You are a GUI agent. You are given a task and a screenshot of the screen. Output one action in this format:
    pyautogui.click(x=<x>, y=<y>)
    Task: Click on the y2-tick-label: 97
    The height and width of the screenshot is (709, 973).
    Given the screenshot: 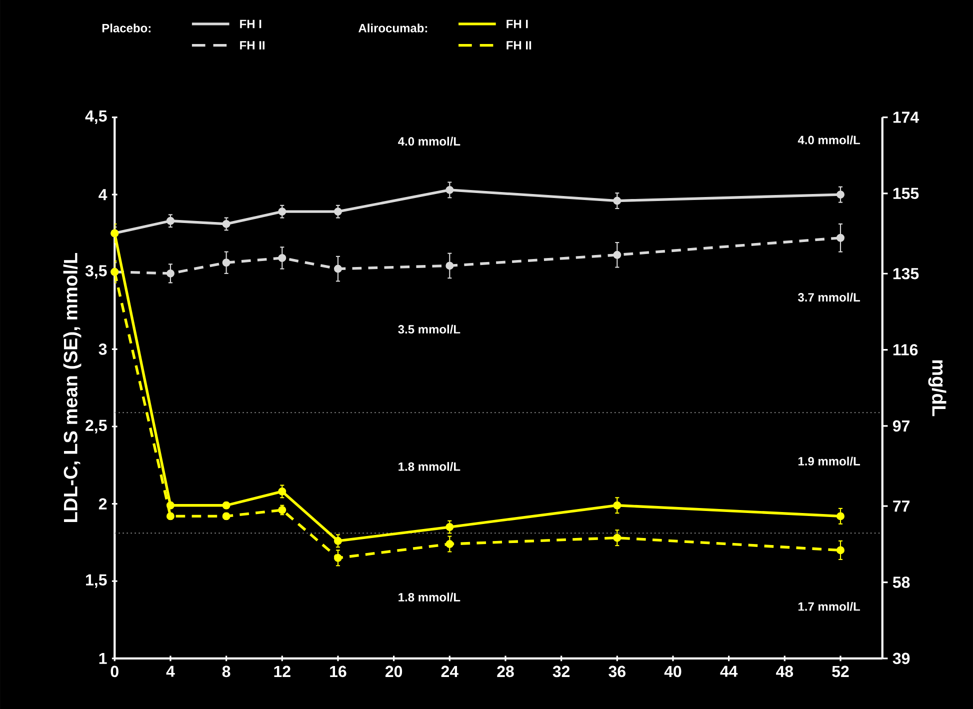 What is the action you would take?
    pyautogui.click(x=901, y=426)
    